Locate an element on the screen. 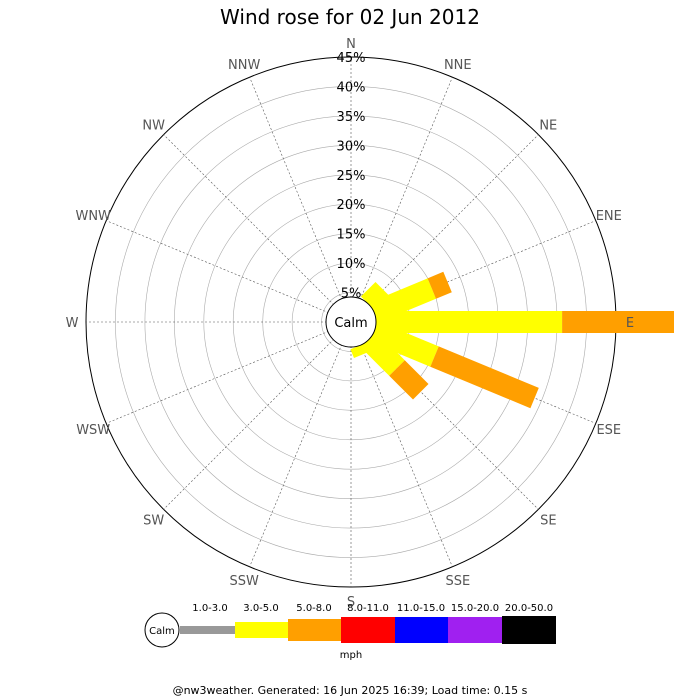 This screenshot has width=700, height=700. percent-label: 40% is located at coordinates (351, 87).